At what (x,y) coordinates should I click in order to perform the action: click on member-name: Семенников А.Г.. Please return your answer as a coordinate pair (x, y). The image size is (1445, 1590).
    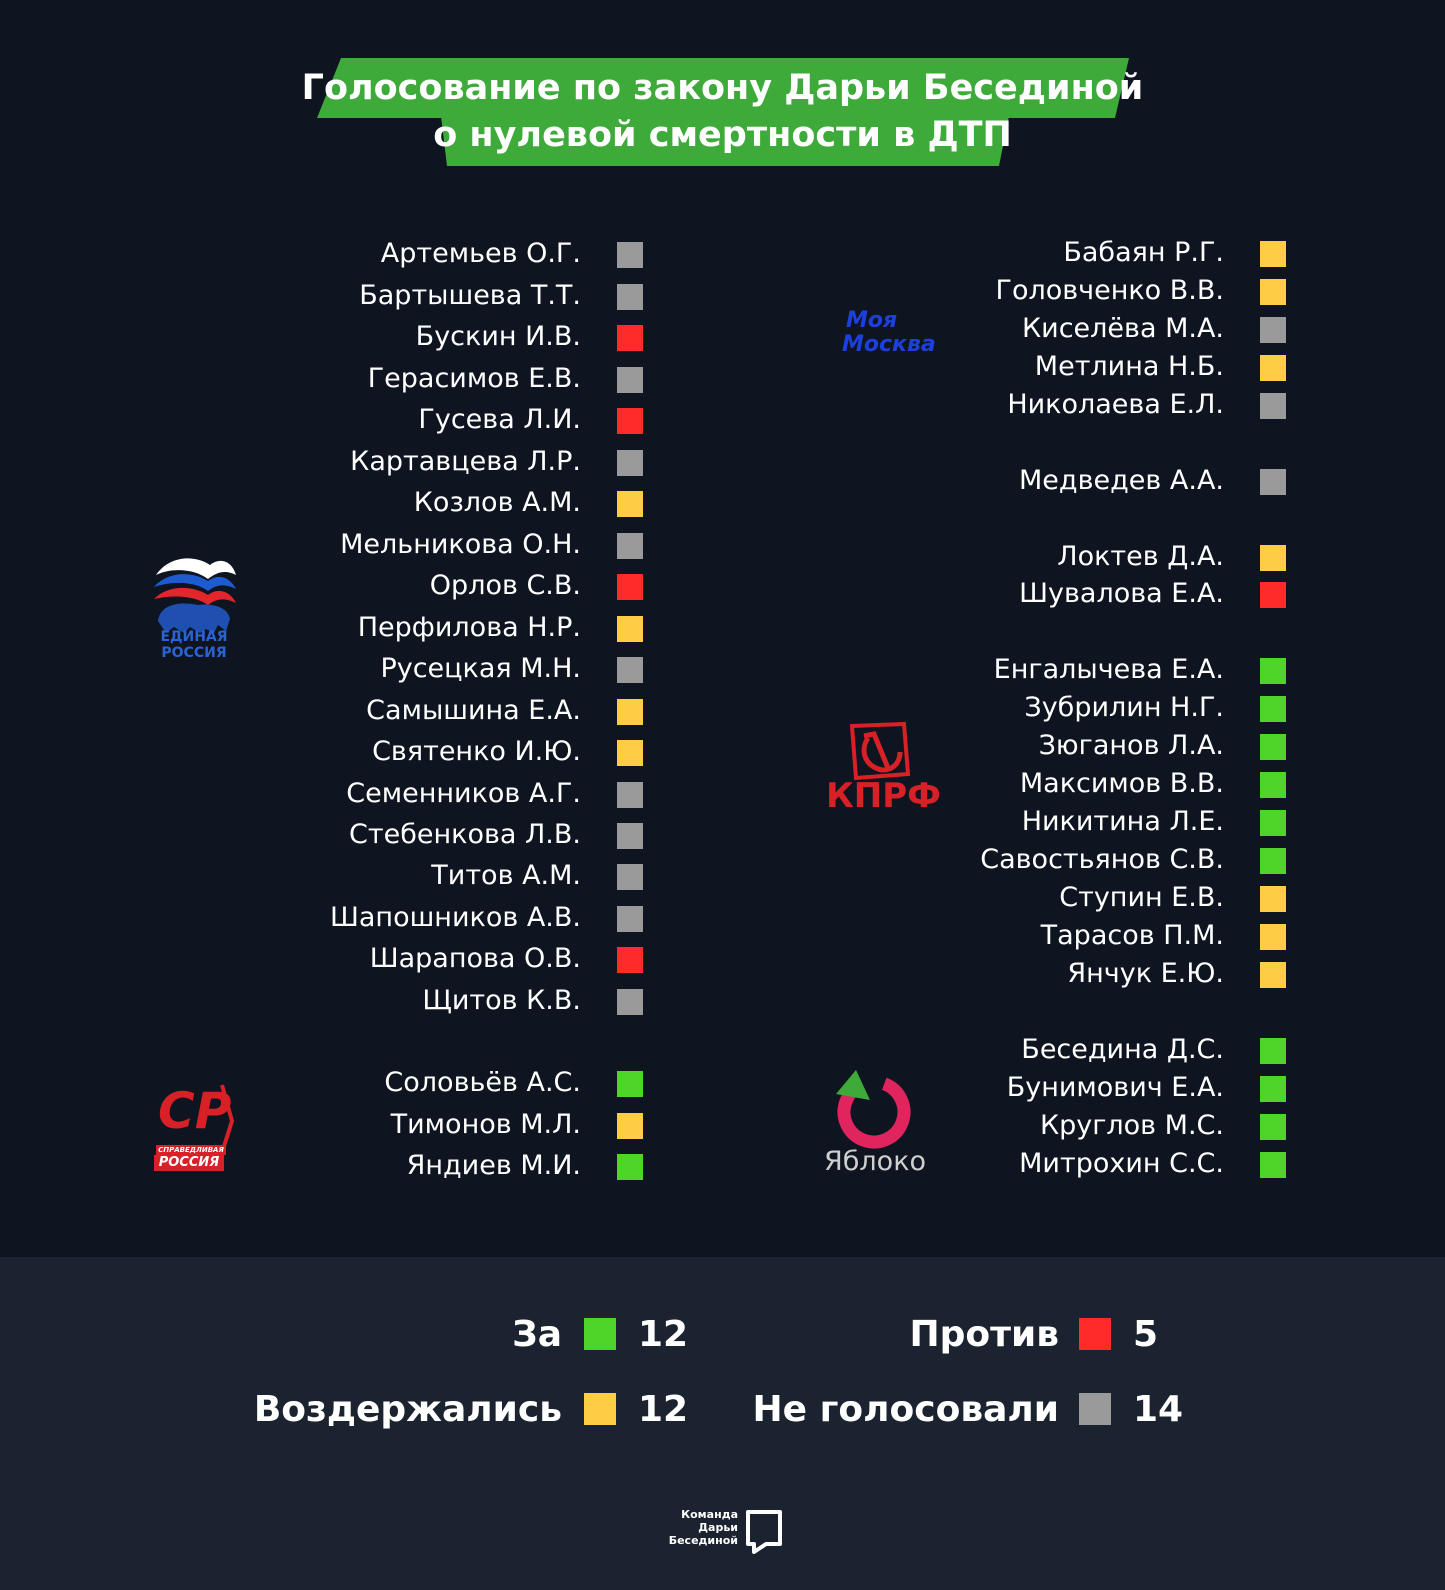
    Looking at the image, I should click on (463, 793).